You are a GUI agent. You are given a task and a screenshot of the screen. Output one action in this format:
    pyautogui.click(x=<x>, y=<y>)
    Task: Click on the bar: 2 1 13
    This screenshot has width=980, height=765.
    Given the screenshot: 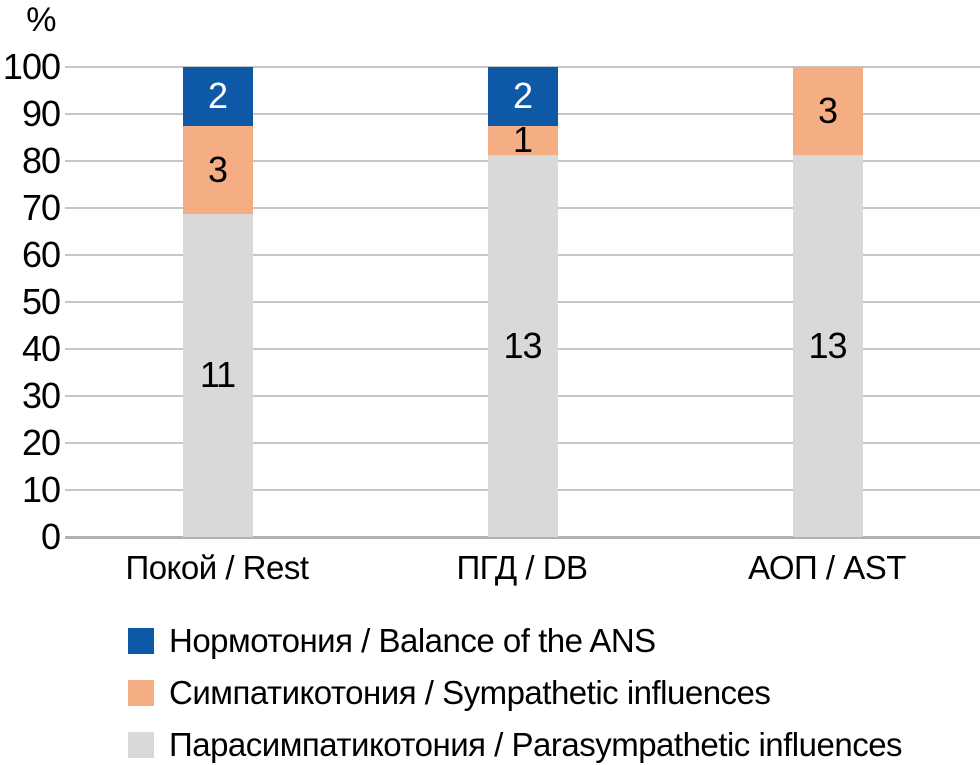 What is the action you would take?
    pyautogui.click(x=522, y=302)
    